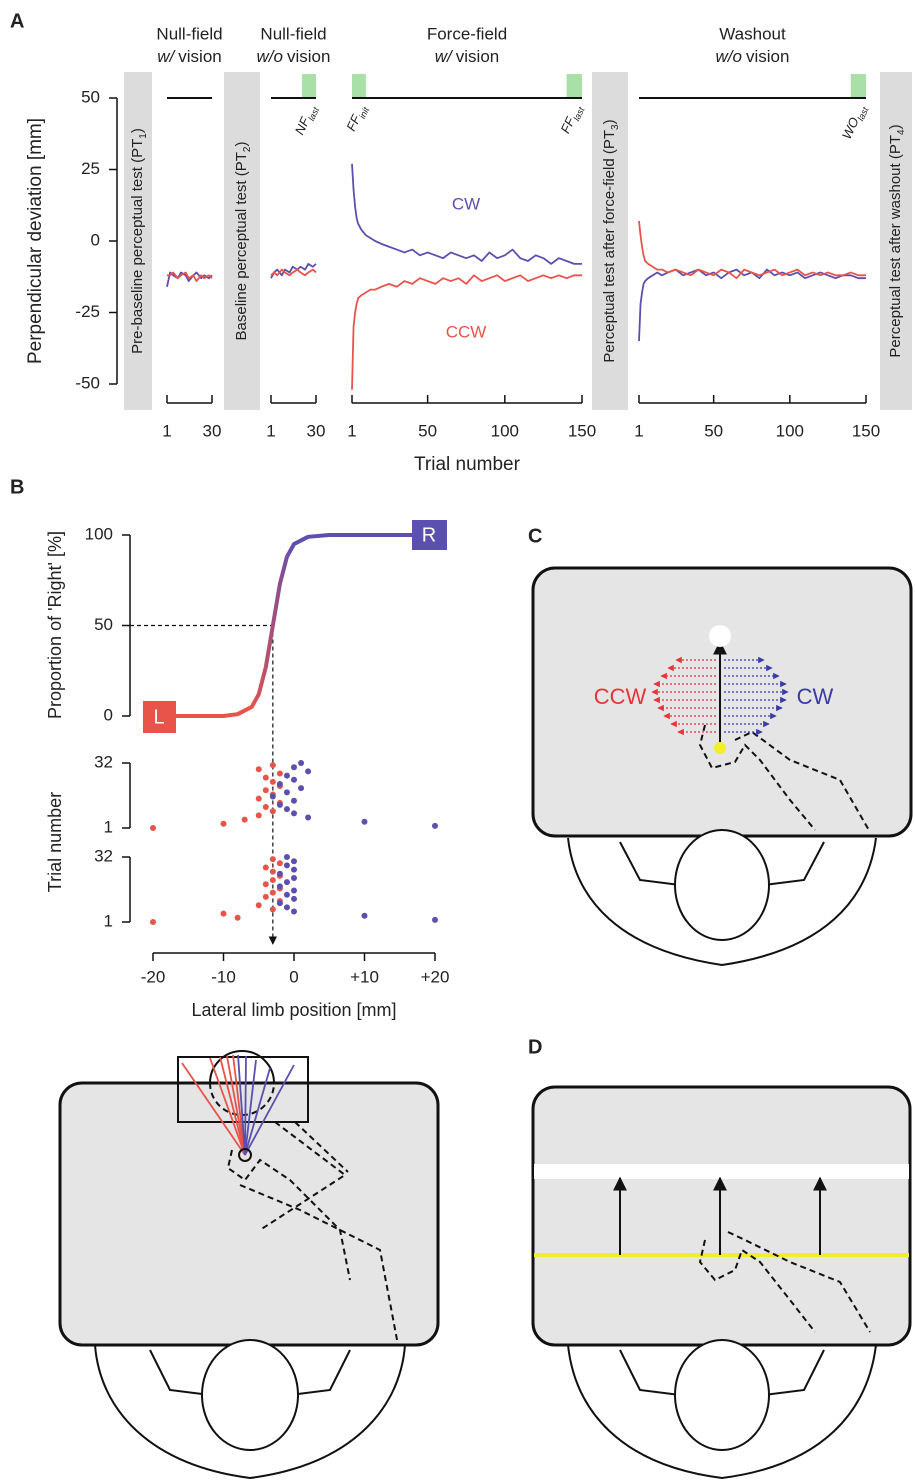  Describe the element at coordinates (87, 311) in the screenshot. I see `y-tick-label: -25` at that location.